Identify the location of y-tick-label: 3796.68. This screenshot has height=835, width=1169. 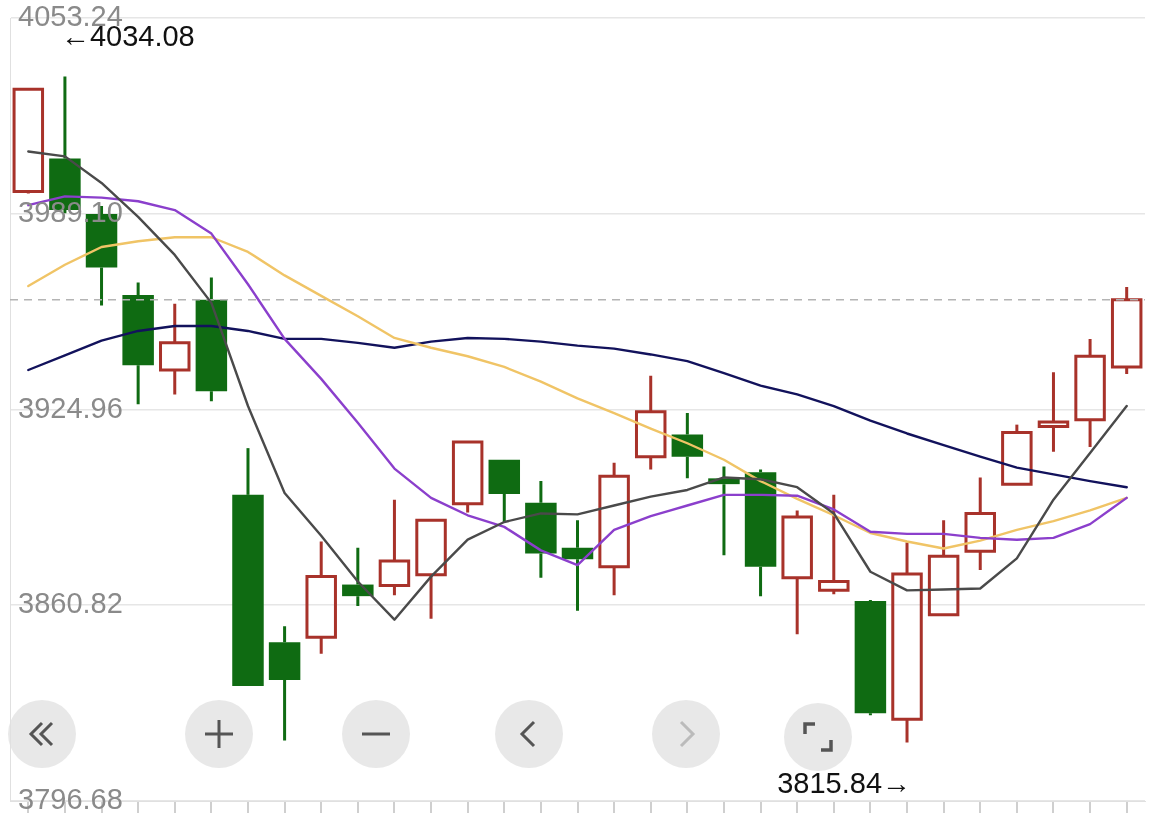
(70, 799).